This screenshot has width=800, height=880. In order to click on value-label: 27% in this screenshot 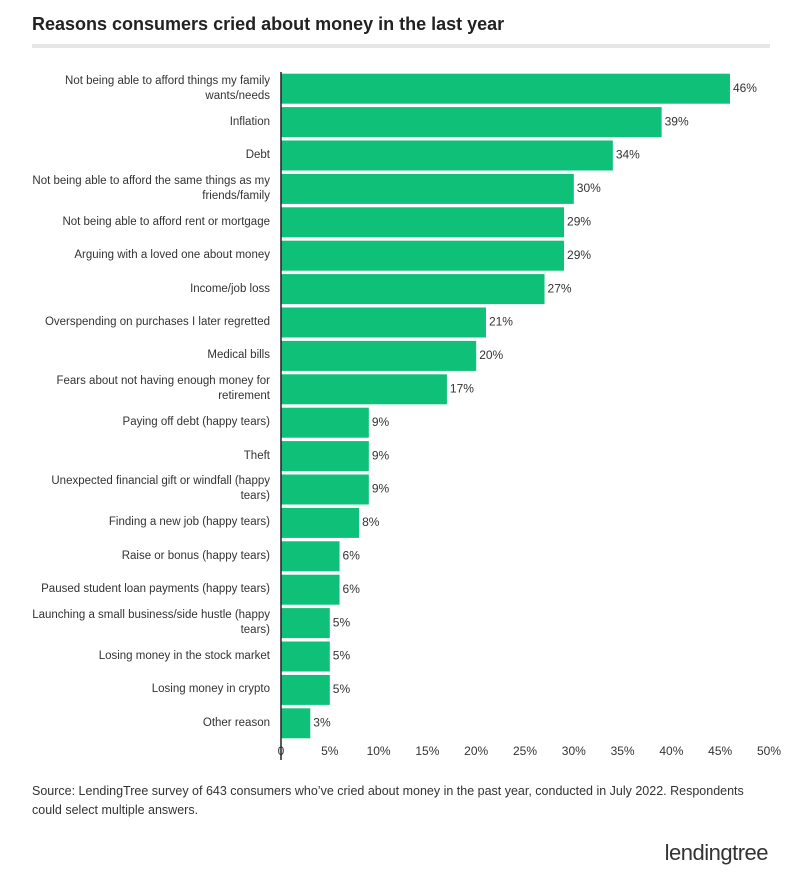, I will do `click(560, 288)`.